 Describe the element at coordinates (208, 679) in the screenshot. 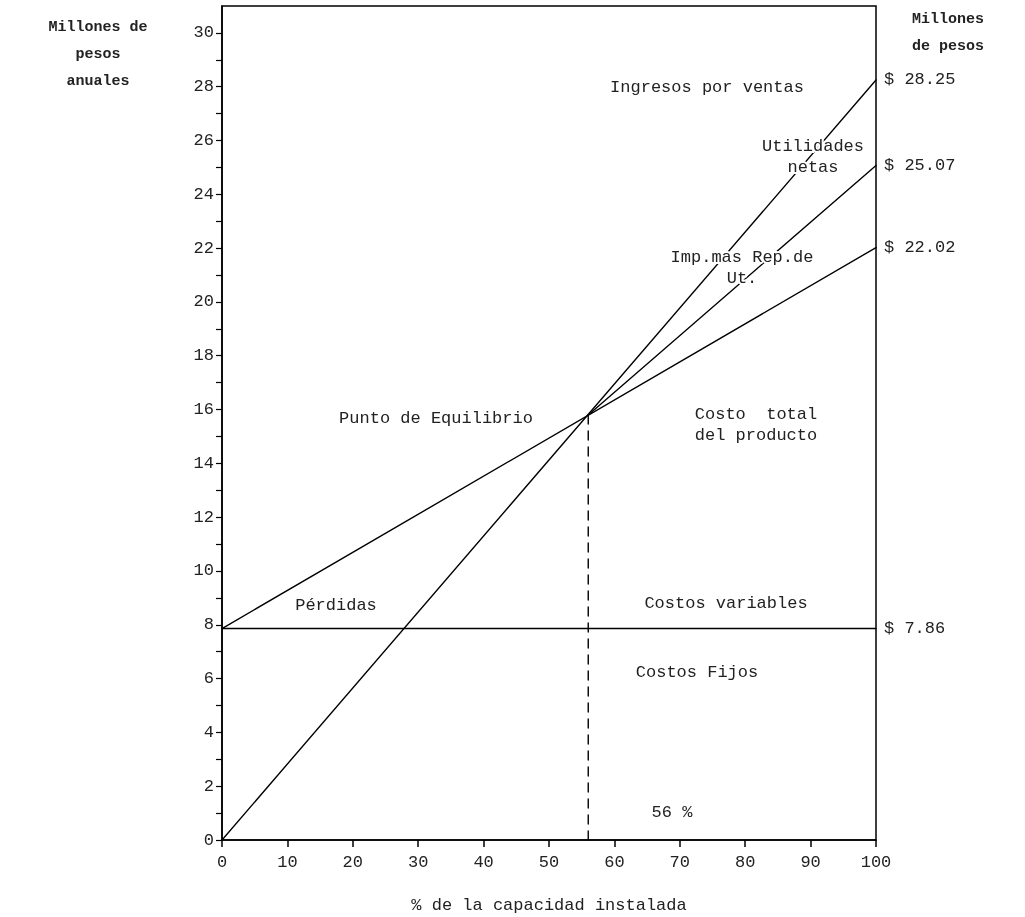

I see `y-tick-label: 6` at that location.